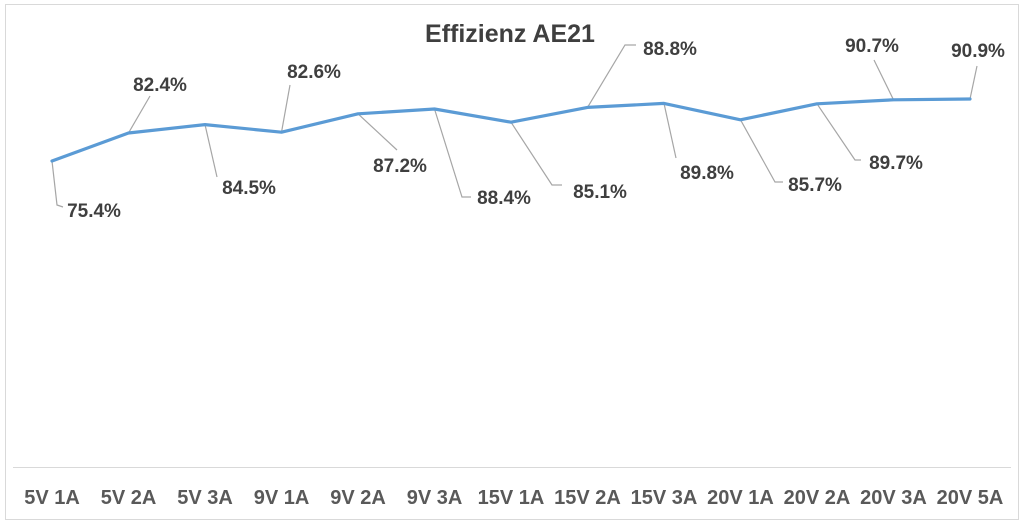 Image resolution: width=1024 pixels, height=523 pixels. What do you see at coordinates (160, 85) in the screenshot?
I see `data-label: 82.4%` at bounding box center [160, 85].